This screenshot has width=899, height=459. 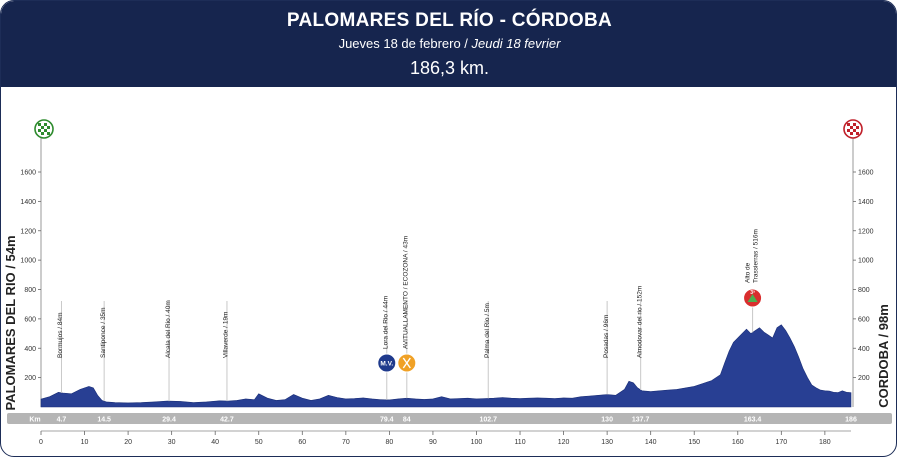 I want to click on finish-location-label: CORDOBA / 98m, so click(x=883, y=356).